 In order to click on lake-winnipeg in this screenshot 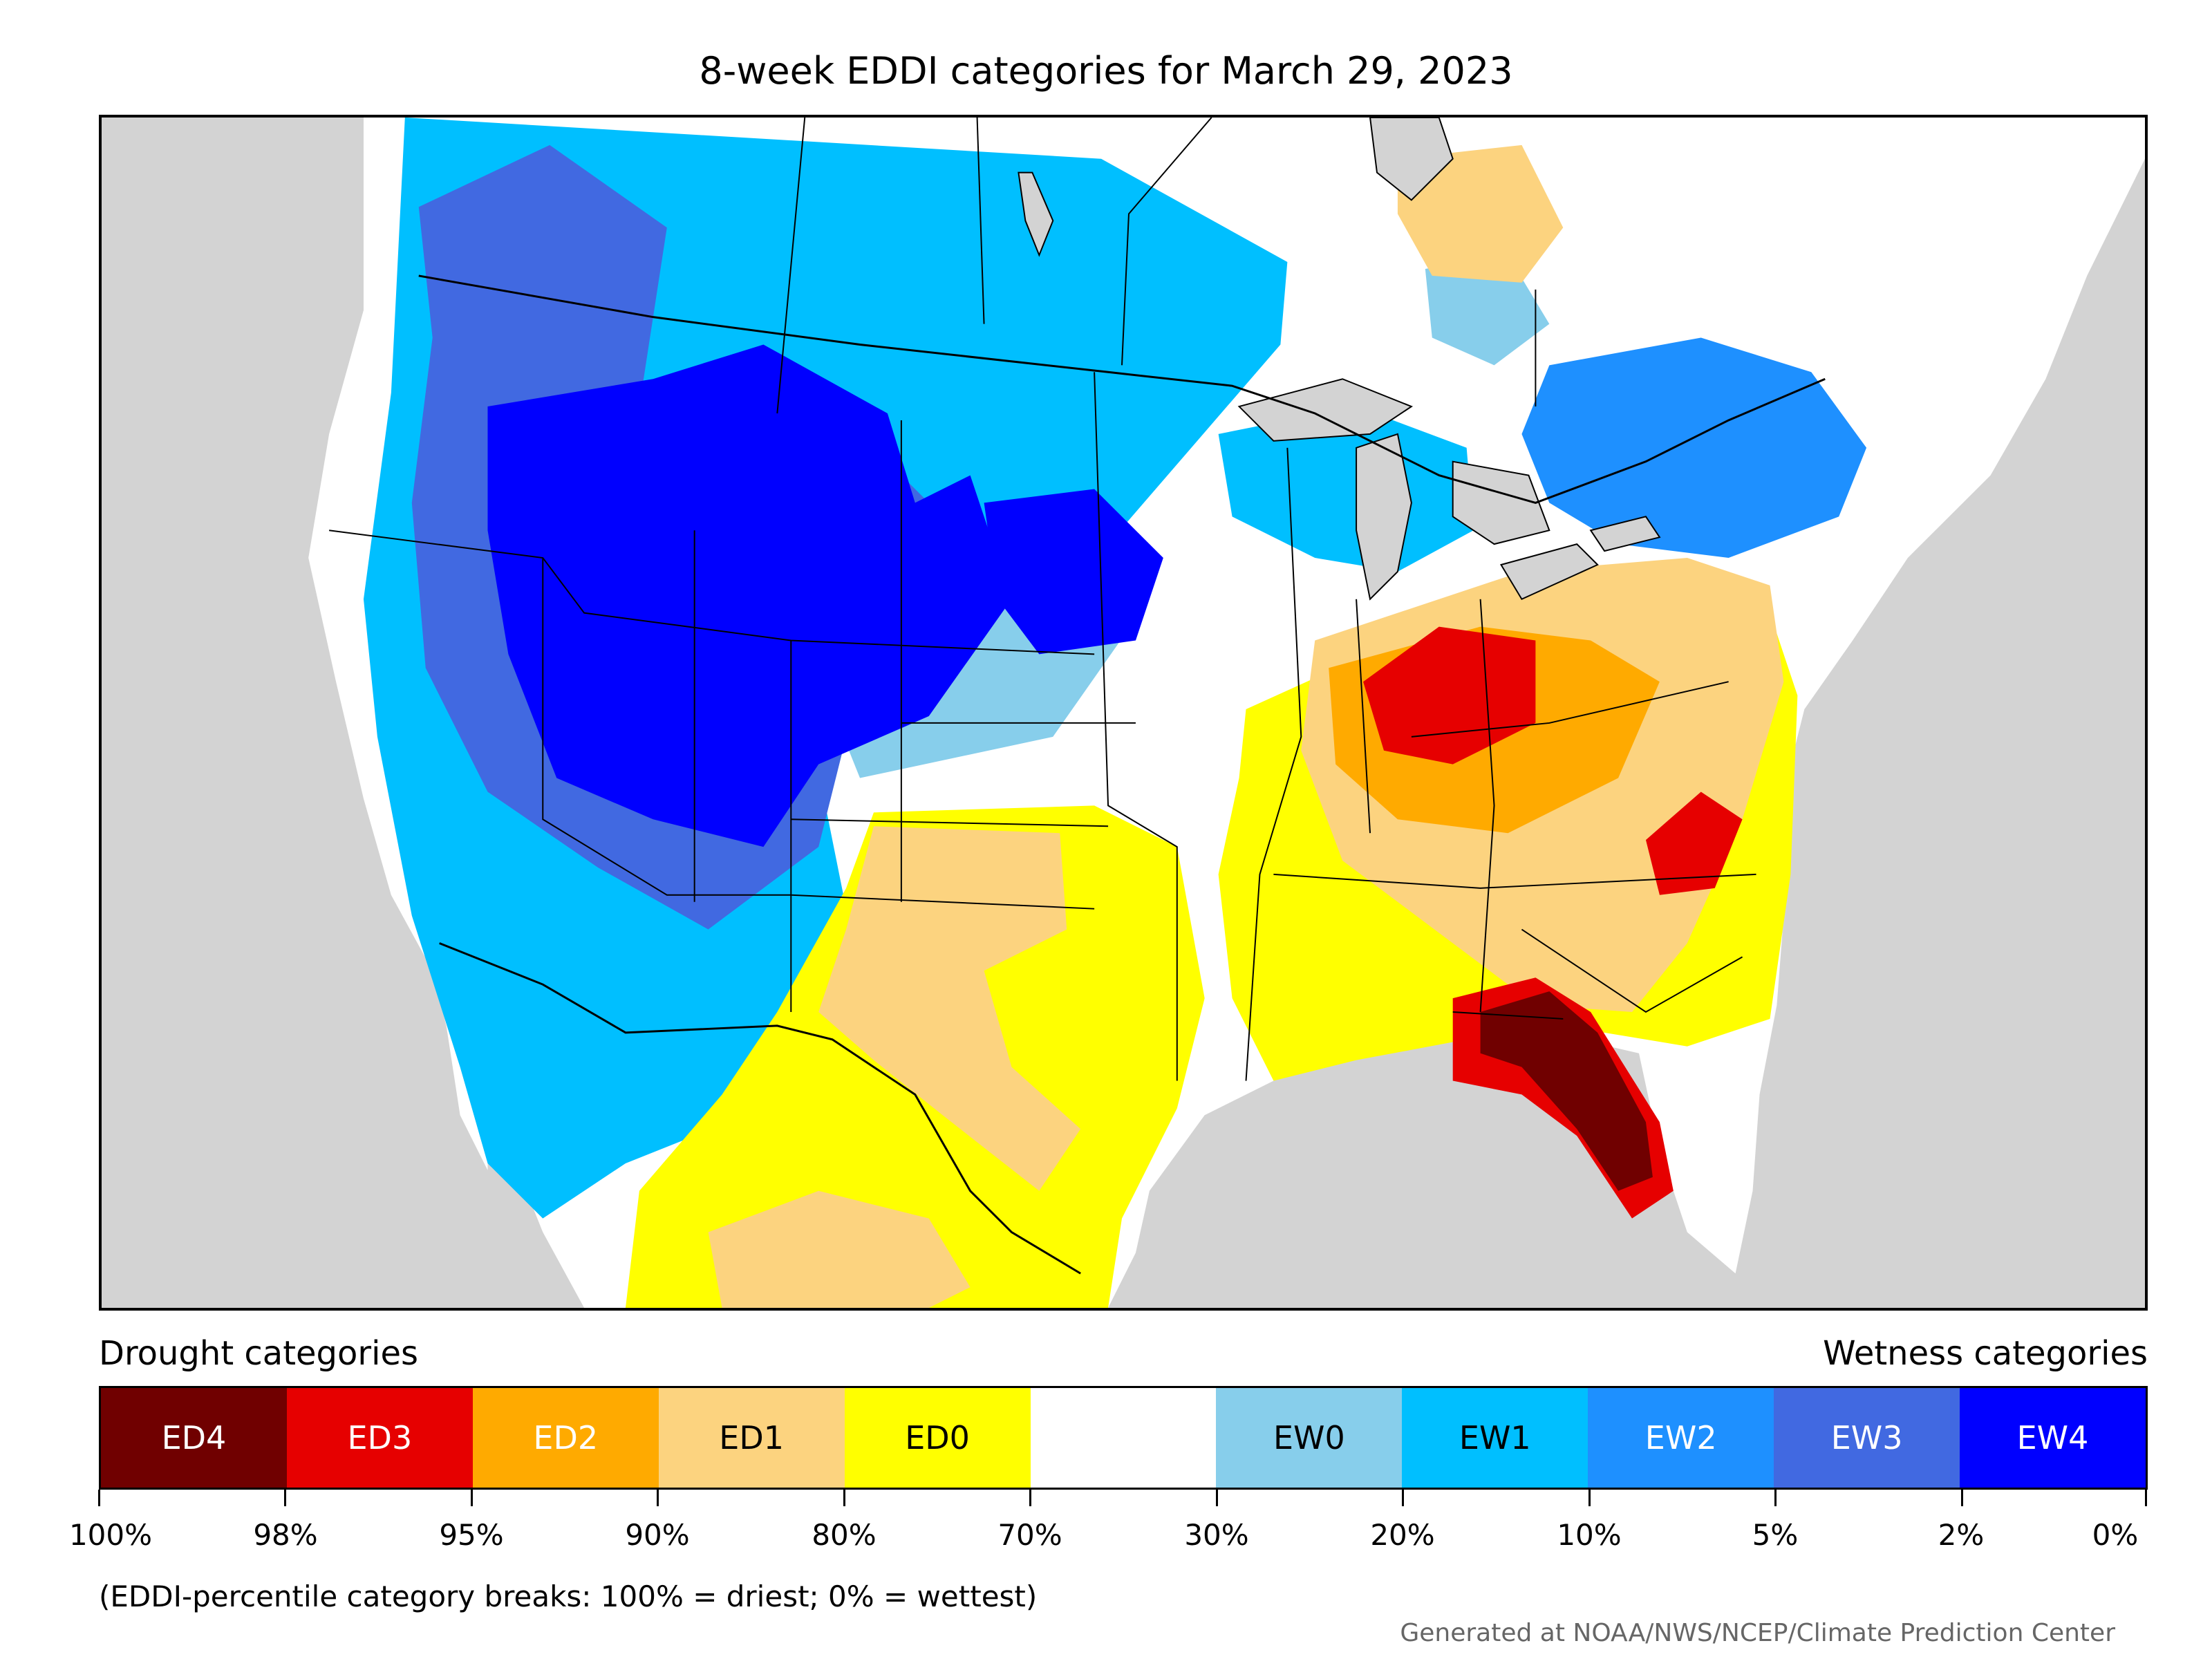, I will do `click(1036, 214)`.